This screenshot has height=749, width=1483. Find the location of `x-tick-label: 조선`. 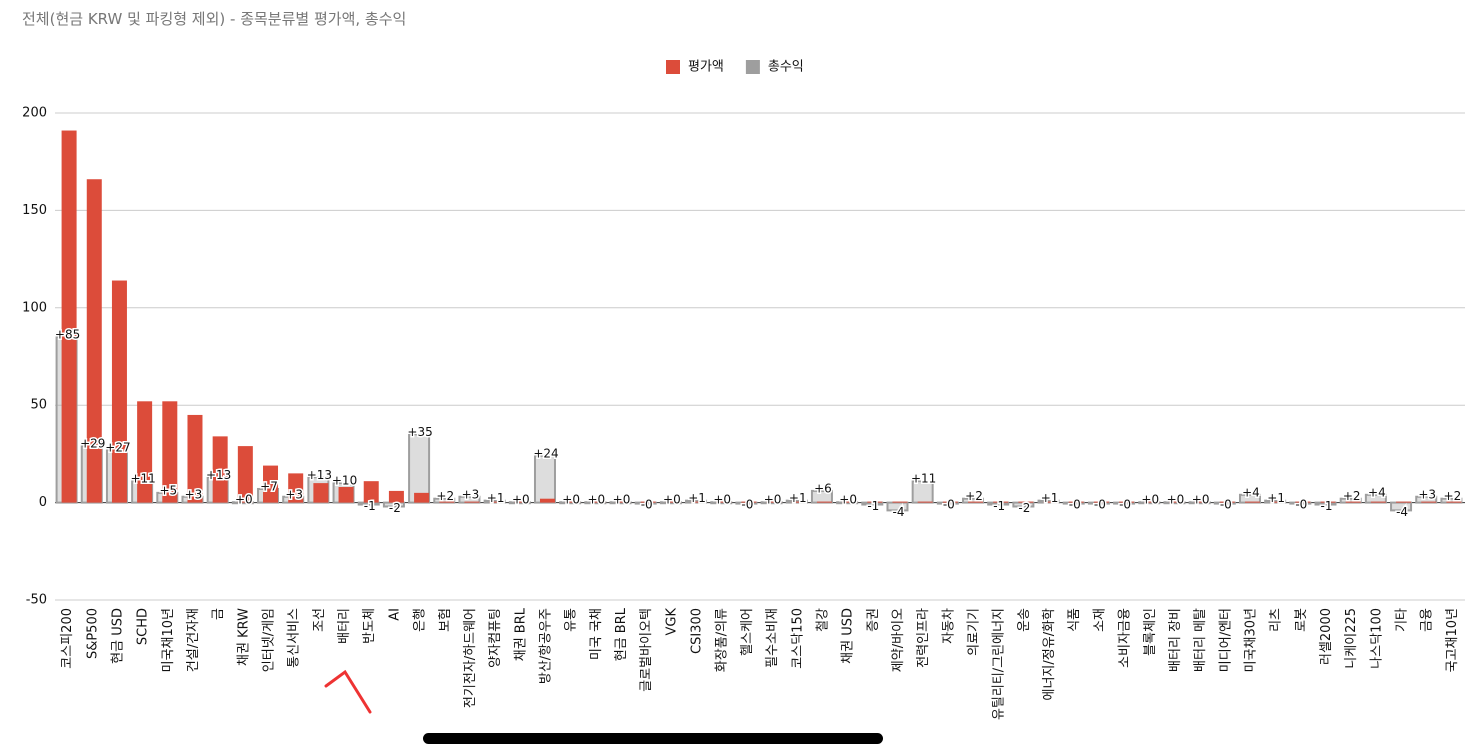

x-tick-label: 조선 is located at coordinates (319, 620).